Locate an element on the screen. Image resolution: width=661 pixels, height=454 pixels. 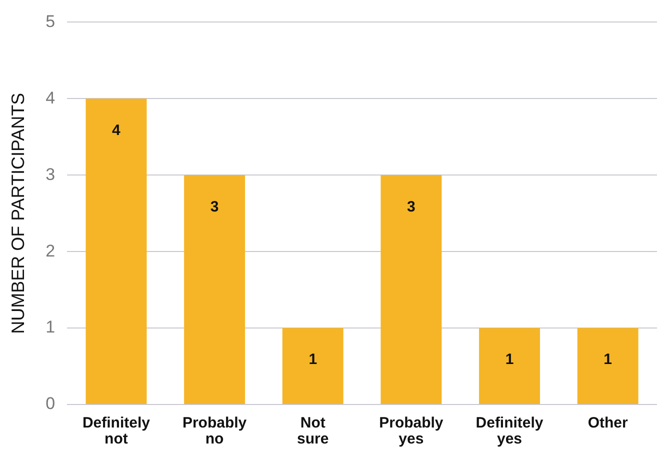
y-tick-label: 4 is located at coordinates (51, 98).